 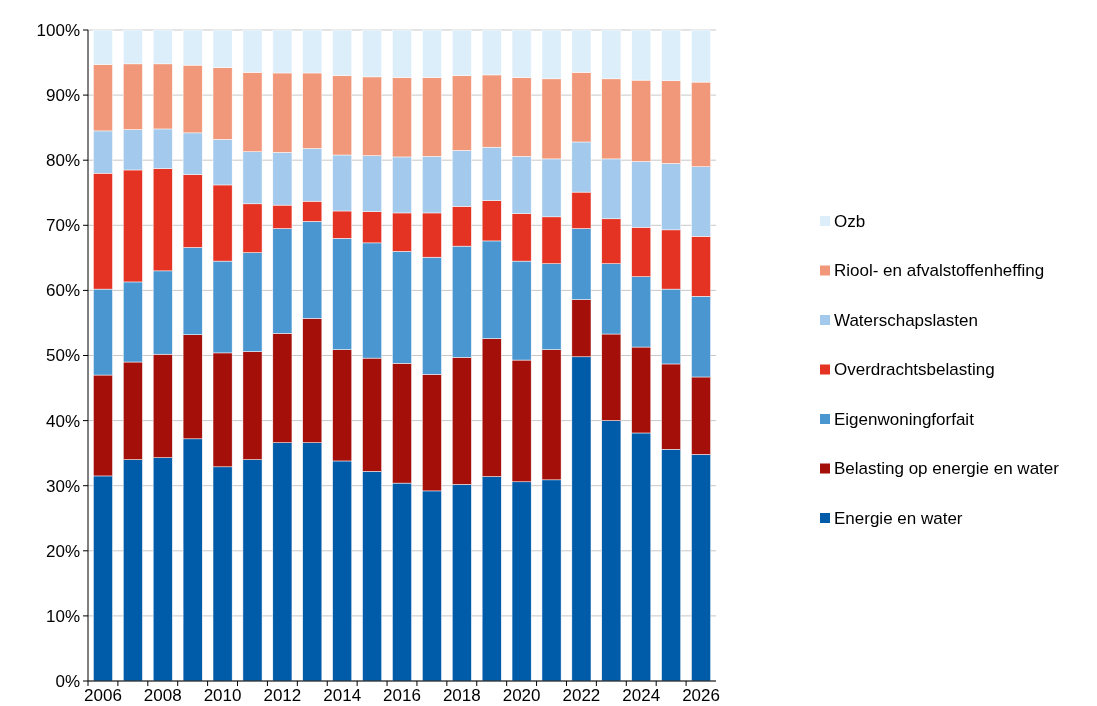 I want to click on y-tick-label: 60%, so click(x=62, y=291).